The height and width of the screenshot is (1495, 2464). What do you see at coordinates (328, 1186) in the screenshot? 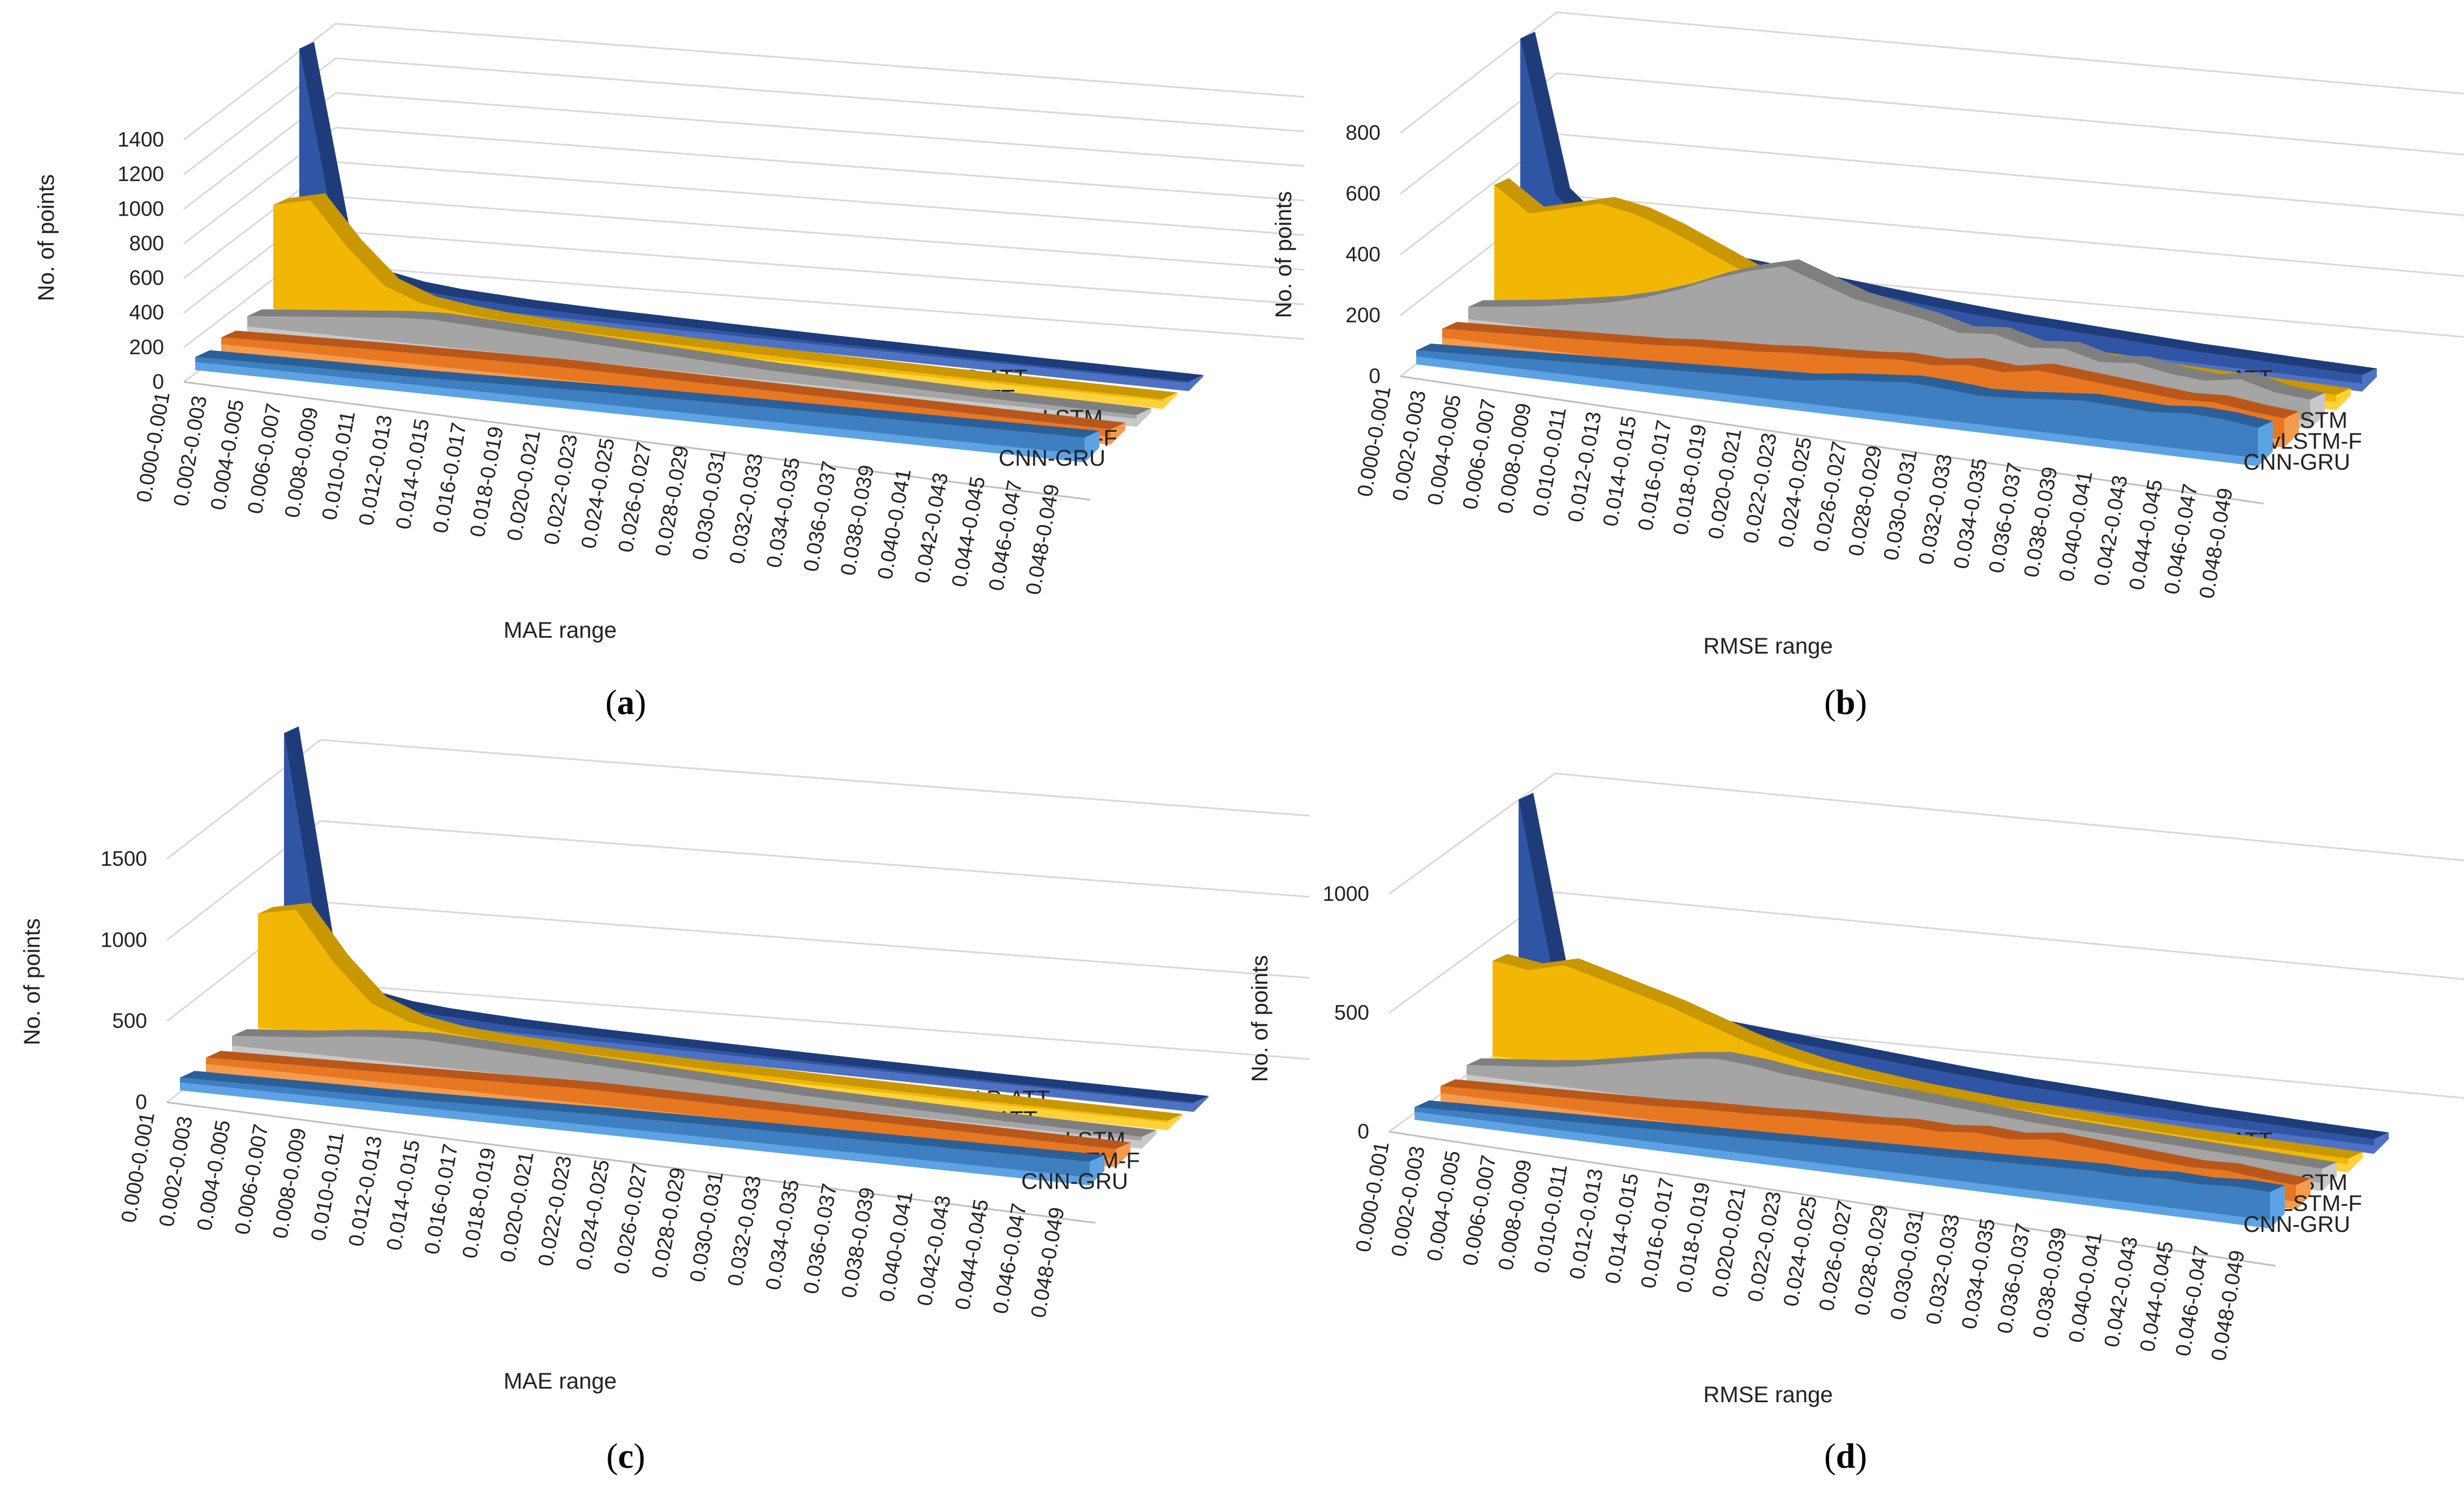
I see `x-tick-label: 0.010-0.011` at bounding box center [328, 1186].